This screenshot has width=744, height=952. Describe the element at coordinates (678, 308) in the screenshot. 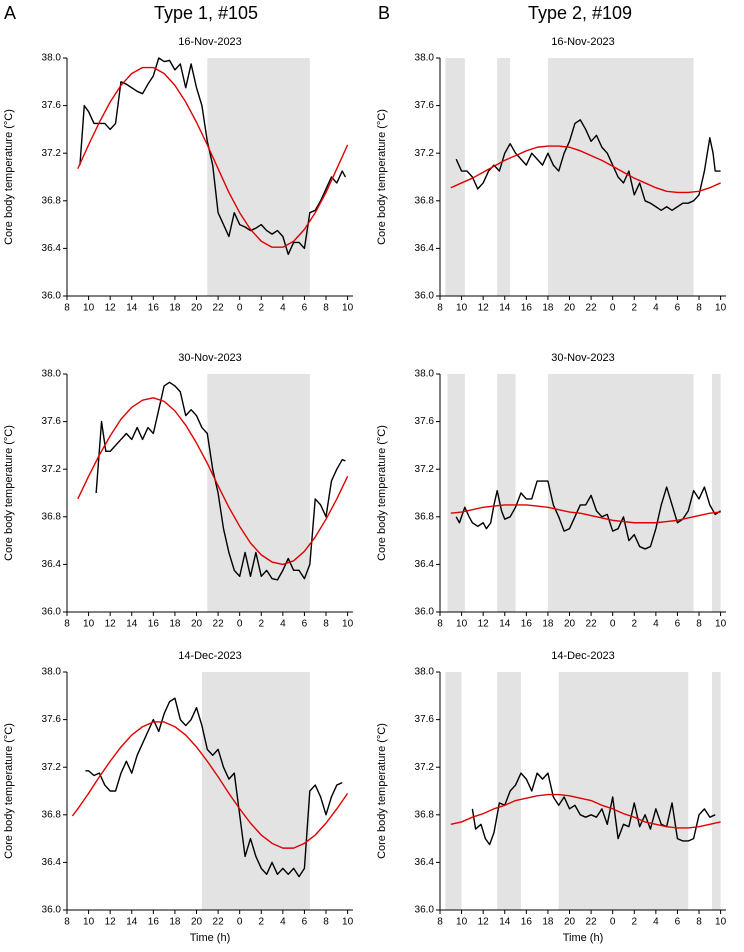

I see `x-tick-label: 6` at that location.